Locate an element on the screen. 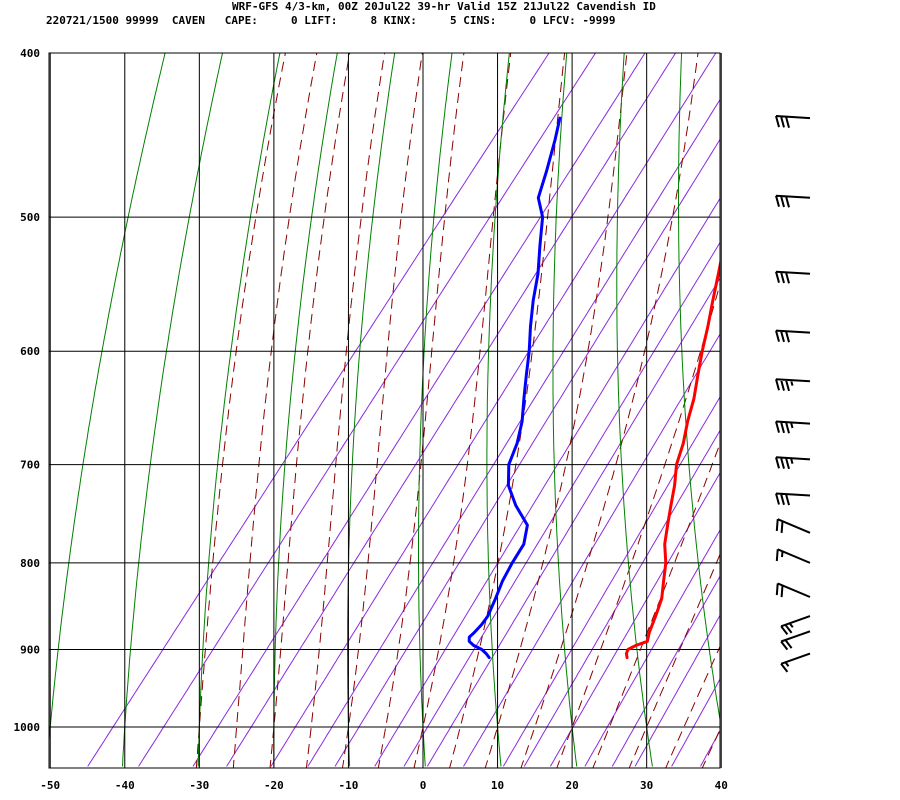 This screenshot has height=800, width=900. x-tick-label: -10 is located at coordinates (349, 785).